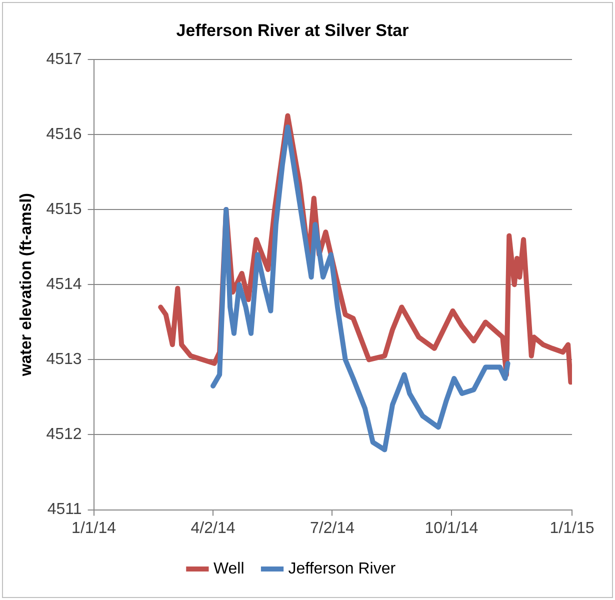 Image resolution: width=615 pixels, height=600 pixels. Describe the element at coordinates (228, 569) in the screenshot. I see `legend-label: Well` at that location.